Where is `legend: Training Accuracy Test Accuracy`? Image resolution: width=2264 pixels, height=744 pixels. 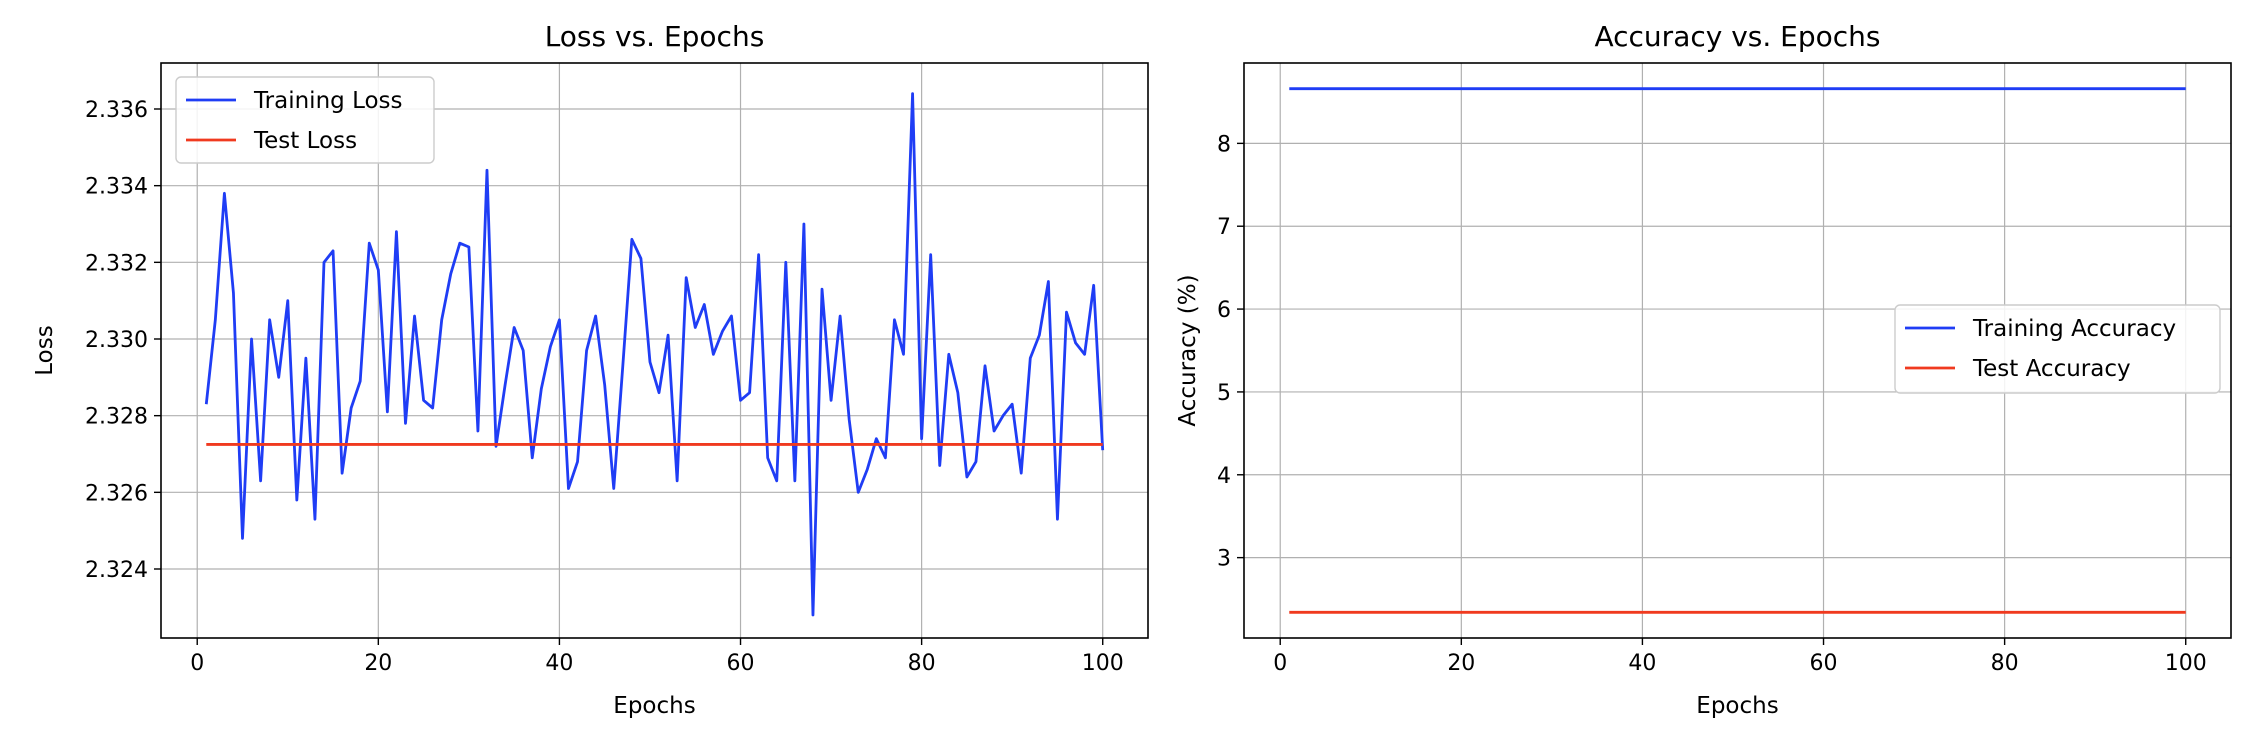
legend: Training Accuracy Test Accuracy is located at coordinates (2057, 349).